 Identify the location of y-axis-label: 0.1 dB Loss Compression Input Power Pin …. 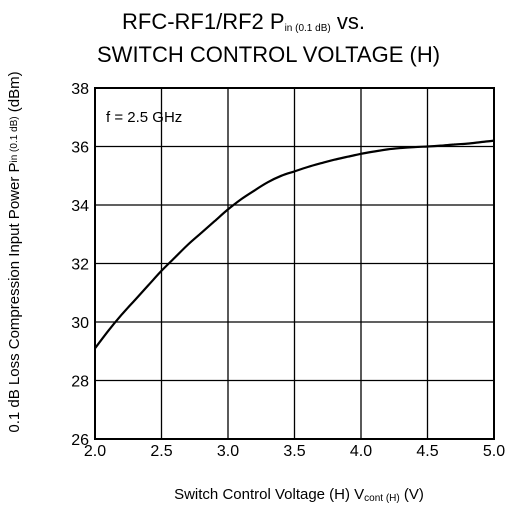
(14, 251).